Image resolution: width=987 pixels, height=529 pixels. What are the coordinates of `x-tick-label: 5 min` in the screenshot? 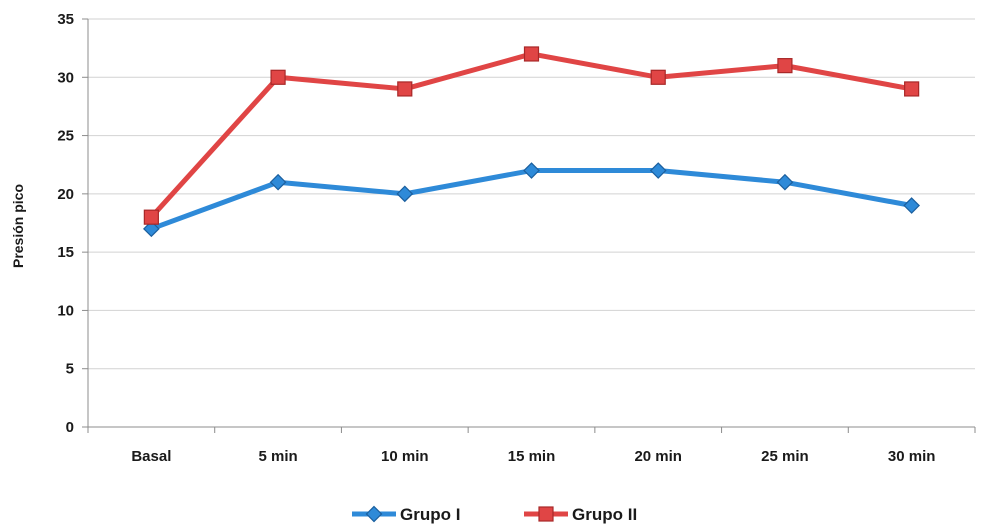 It's located at (277, 456).